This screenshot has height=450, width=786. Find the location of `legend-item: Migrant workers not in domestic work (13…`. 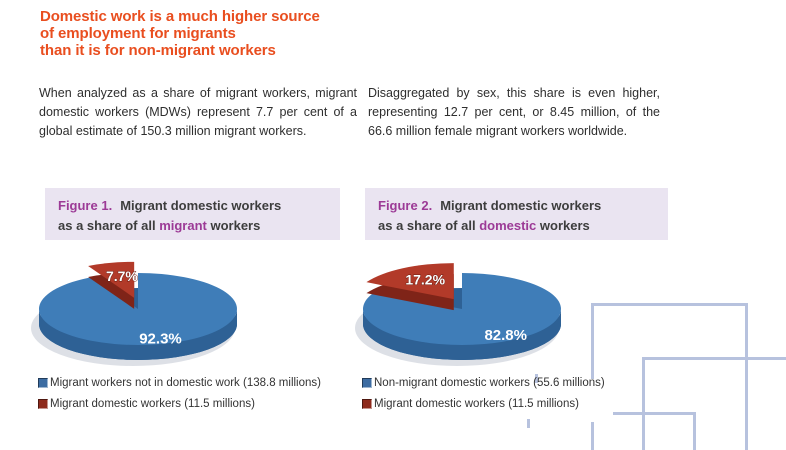

legend-item: Migrant workers not in domestic work (13… is located at coordinates (179, 383).